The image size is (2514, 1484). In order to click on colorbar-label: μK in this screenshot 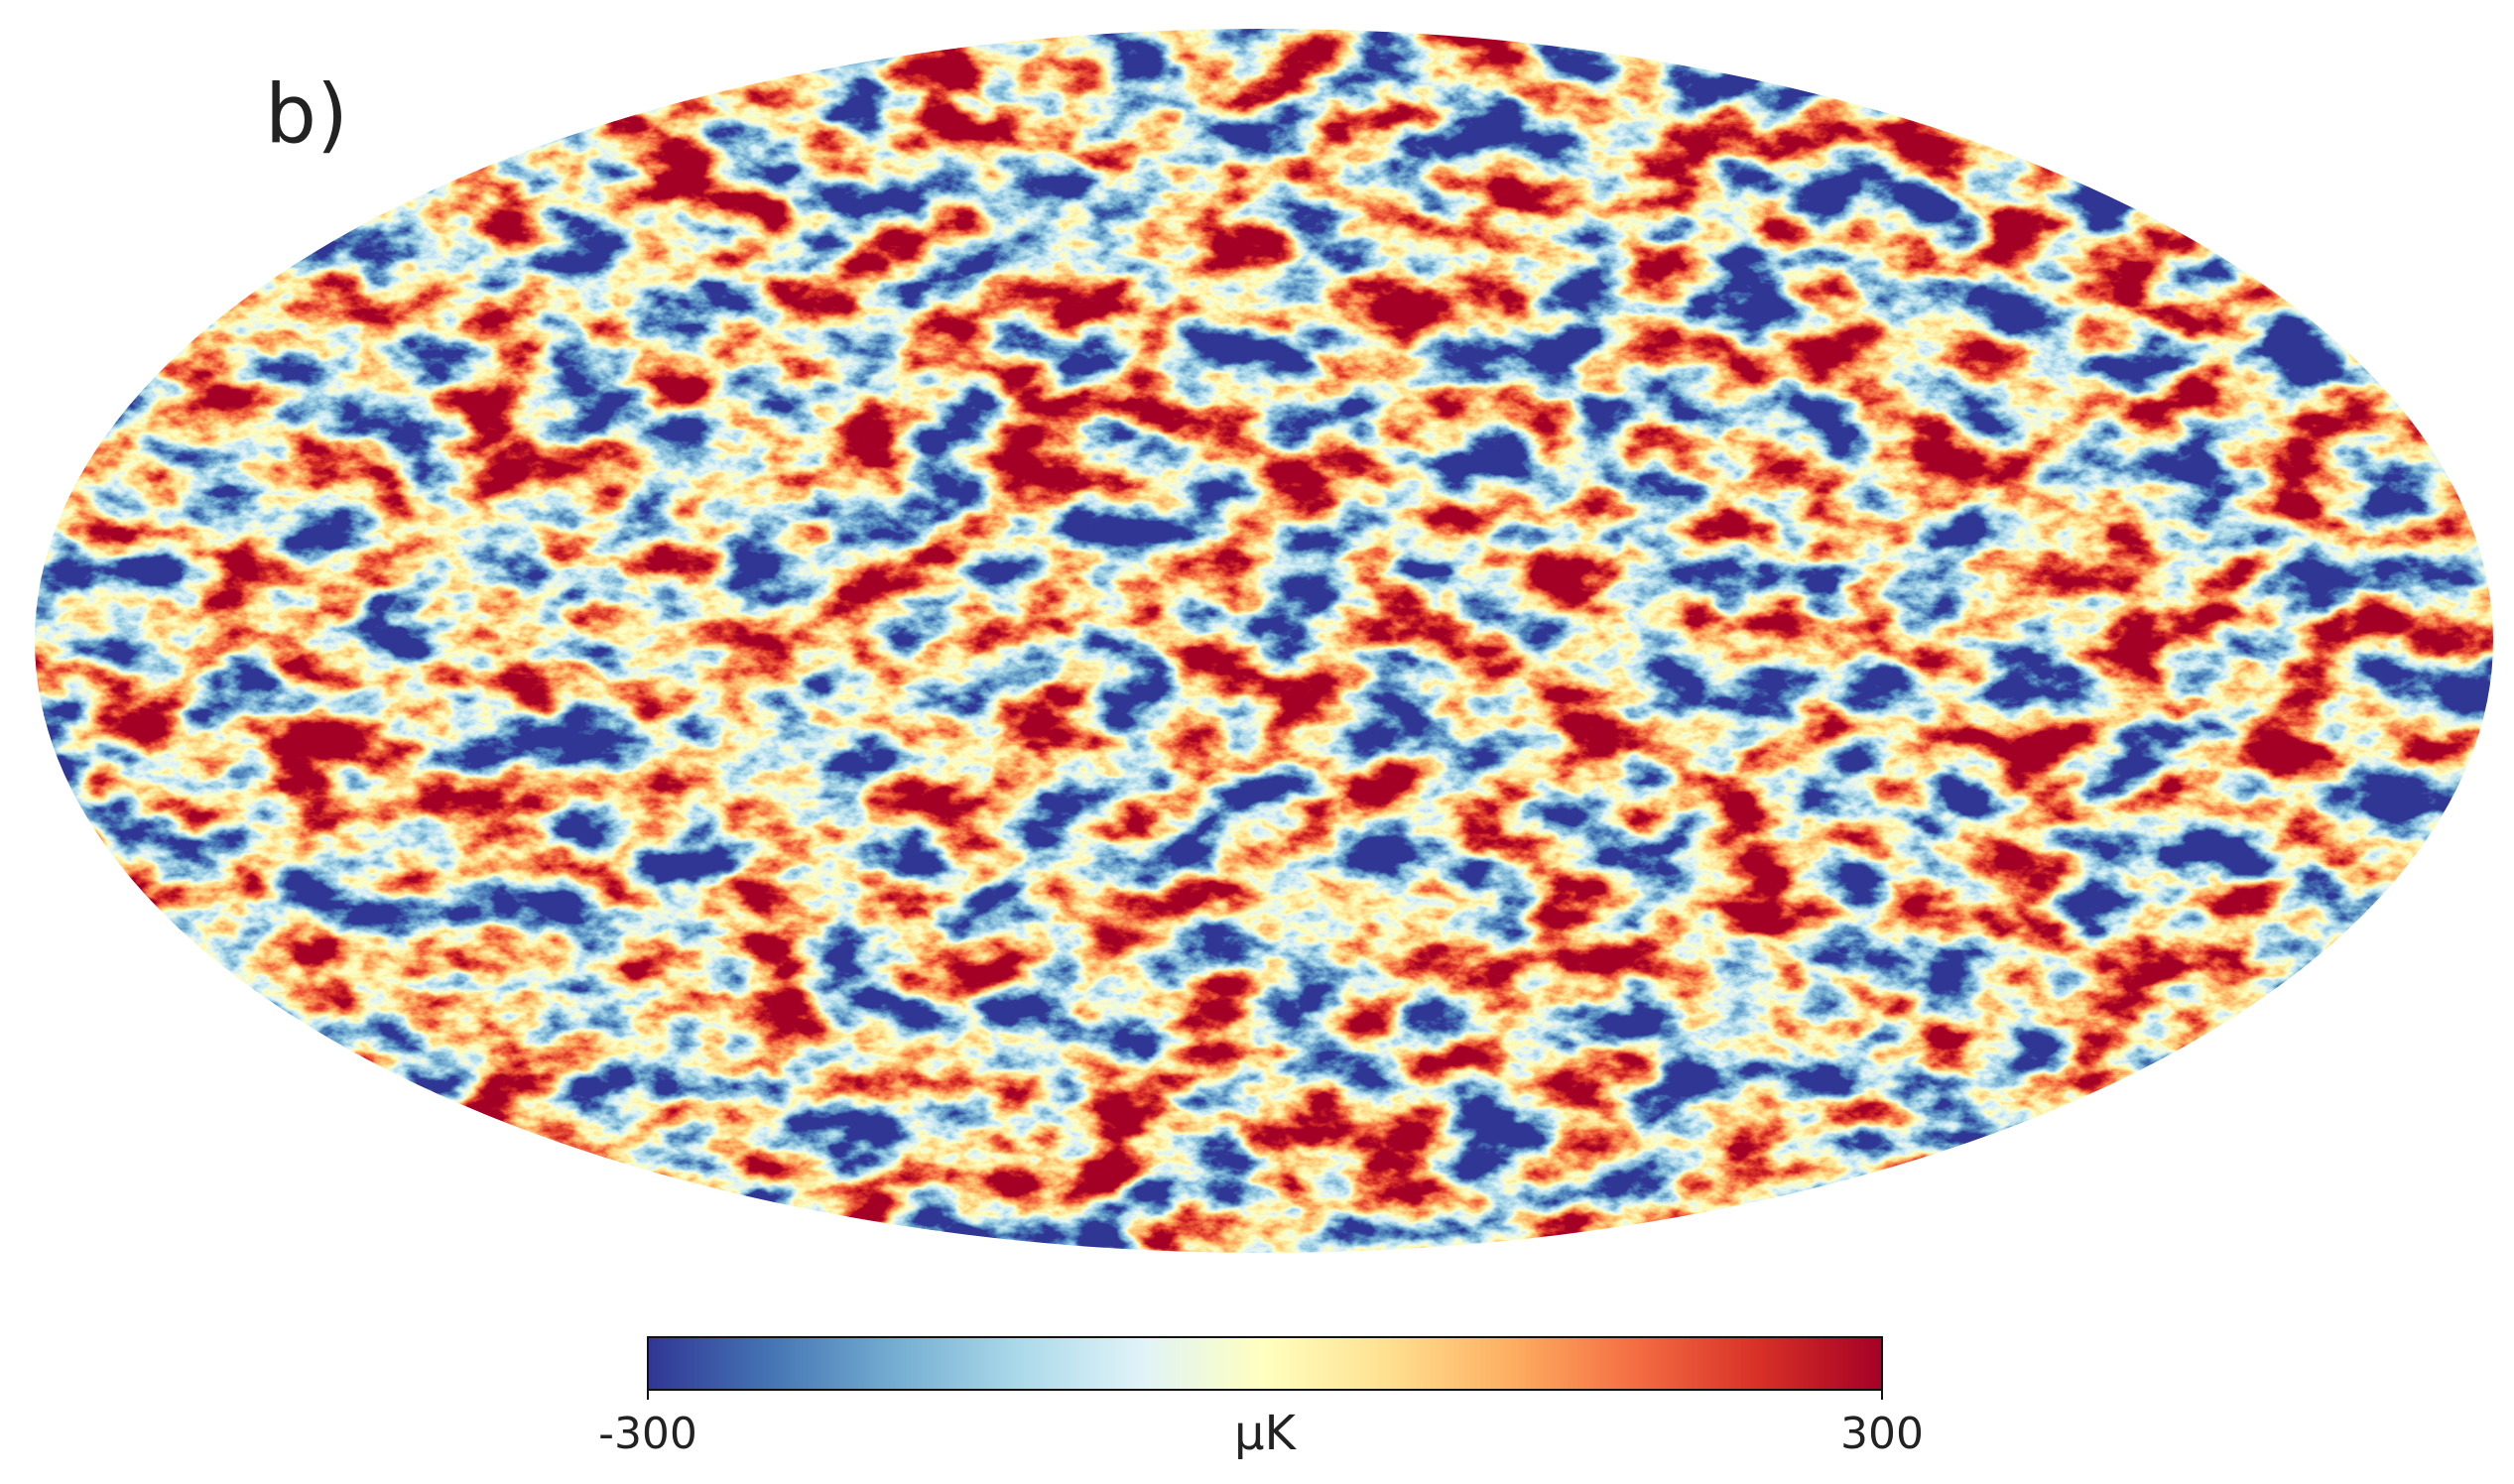, I will do `click(1266, 1433)`.